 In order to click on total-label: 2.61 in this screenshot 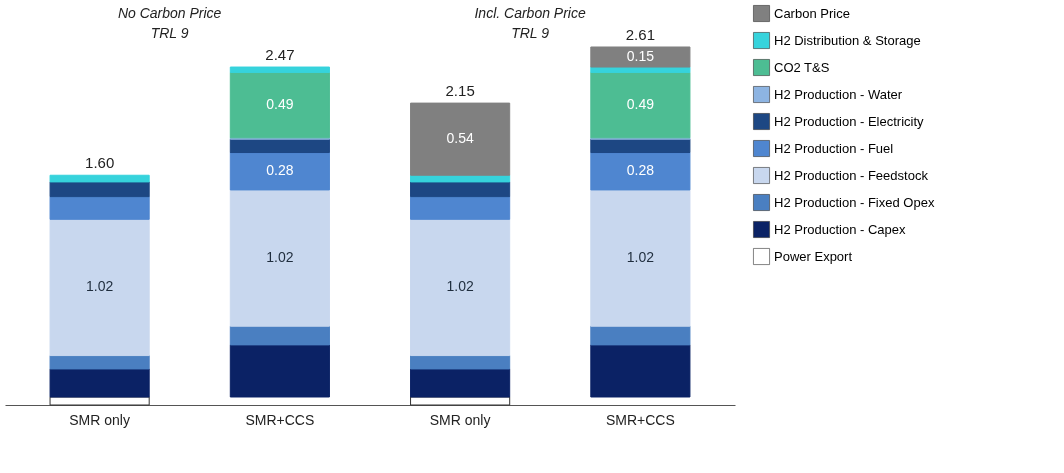, I will do `click(640, 34)`.